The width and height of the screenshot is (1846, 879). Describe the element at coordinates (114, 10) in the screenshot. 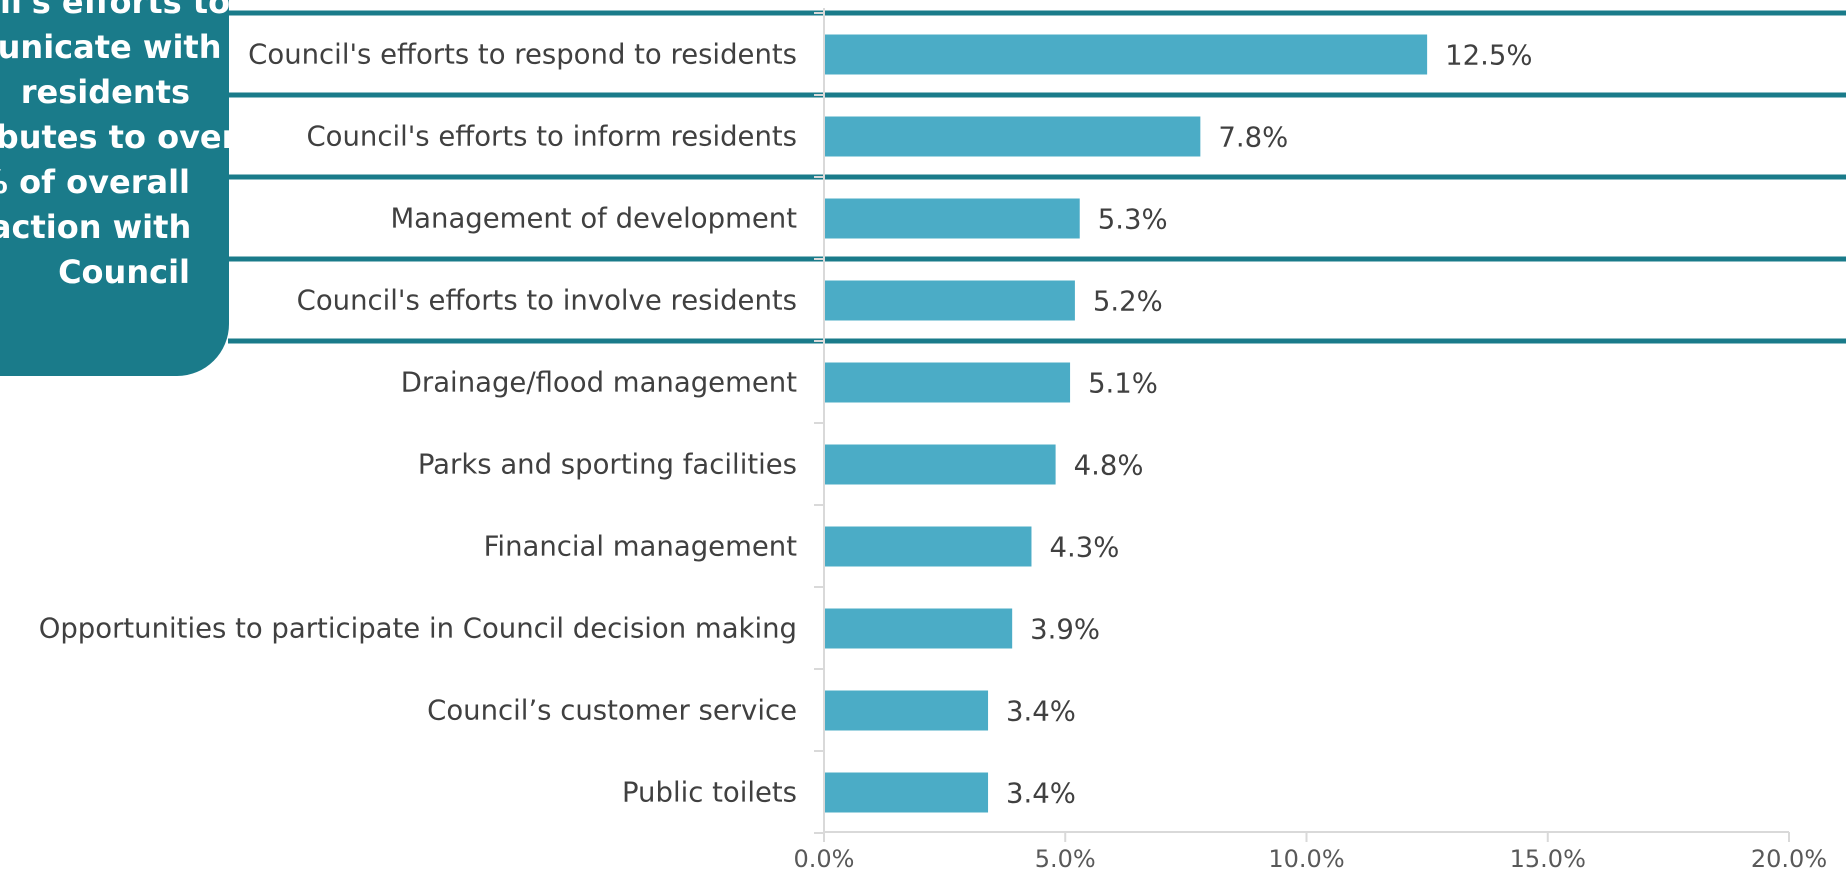

I see `callout-line: Council's efforts to` at that location.